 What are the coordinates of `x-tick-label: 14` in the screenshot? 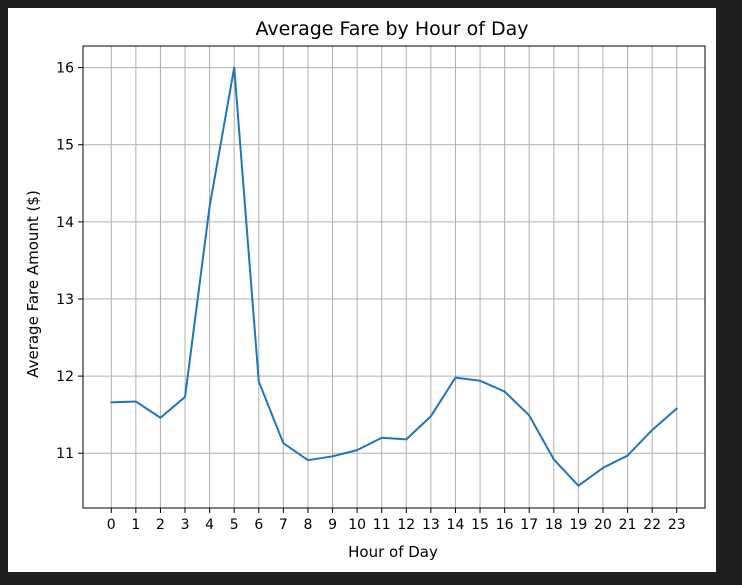 It's located at (456, 525).